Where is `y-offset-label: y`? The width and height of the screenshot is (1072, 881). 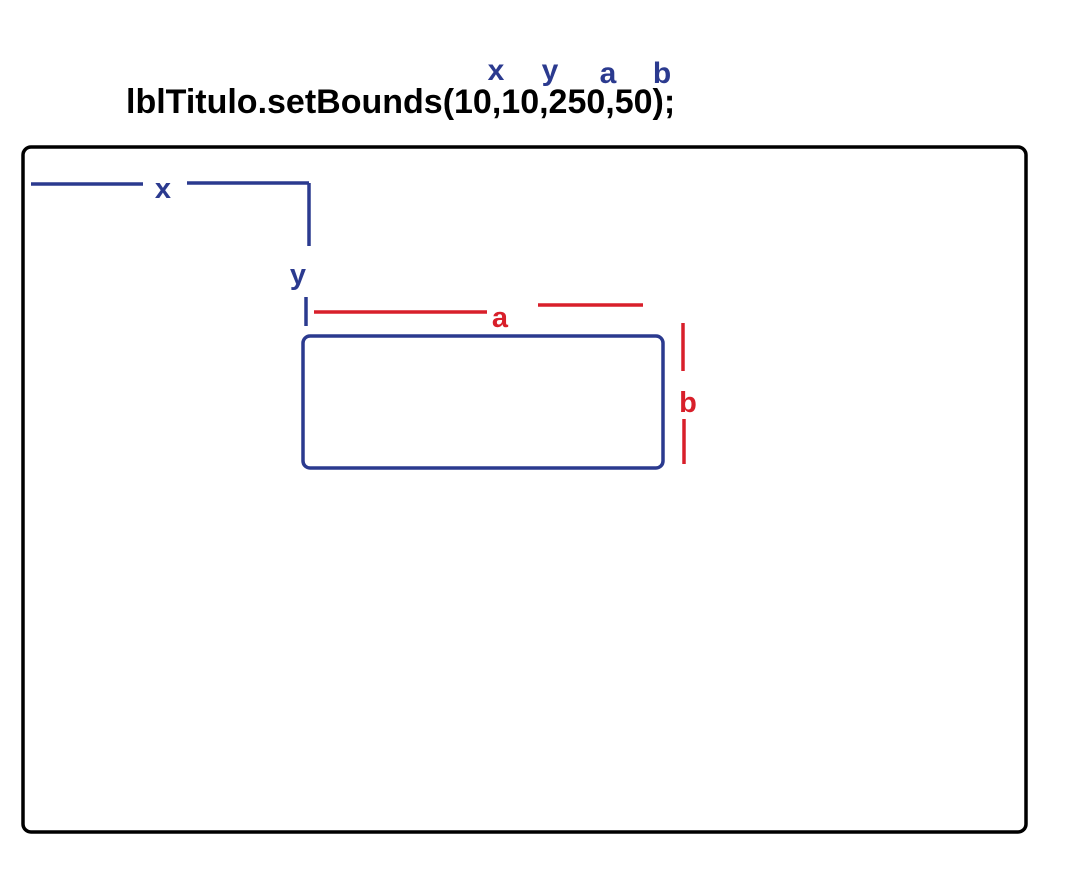
y-offset-label: y is located at coordinates (298, 275).